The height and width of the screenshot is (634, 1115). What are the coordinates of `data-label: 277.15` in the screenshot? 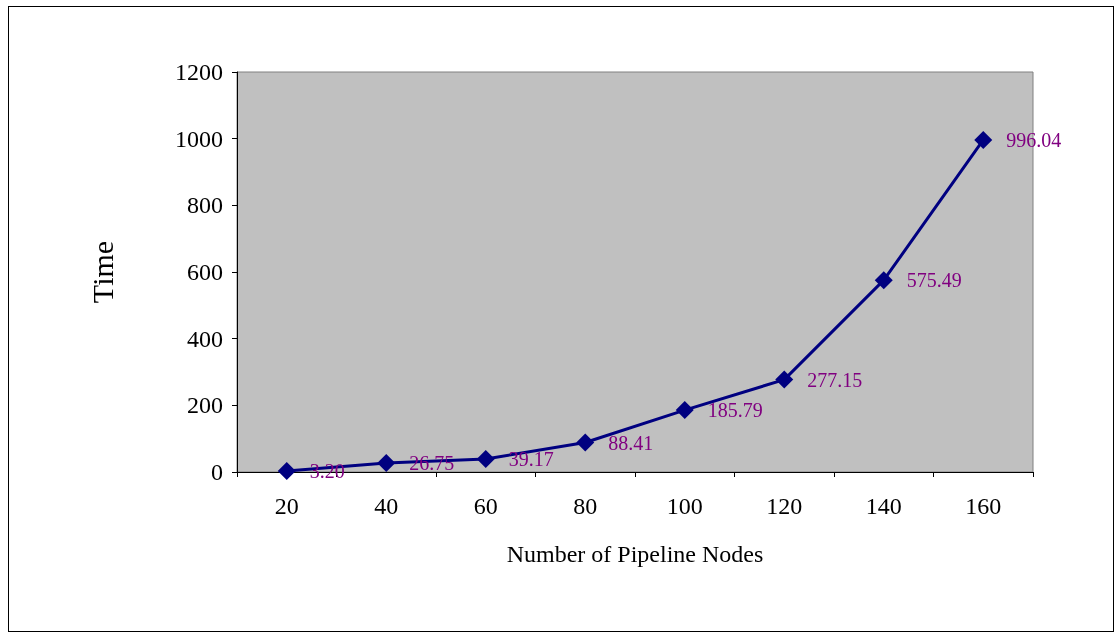 It's located at (835, 379).